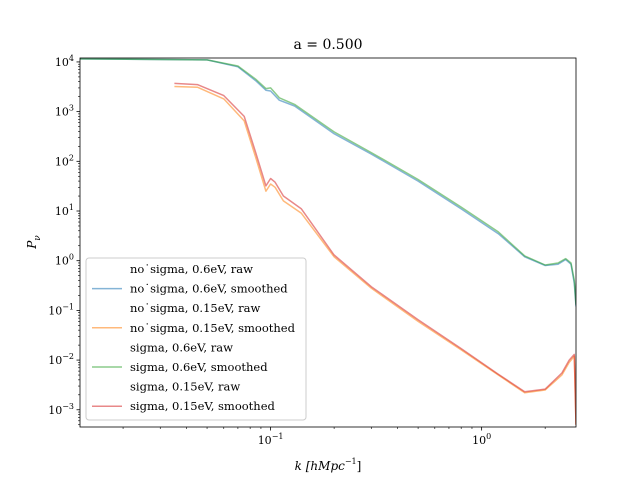 The image size is (640, 480). Describe the element at coordinates (61, 309) in the screenshot. I see `y-tick-label: 10⁻¹` at that location.